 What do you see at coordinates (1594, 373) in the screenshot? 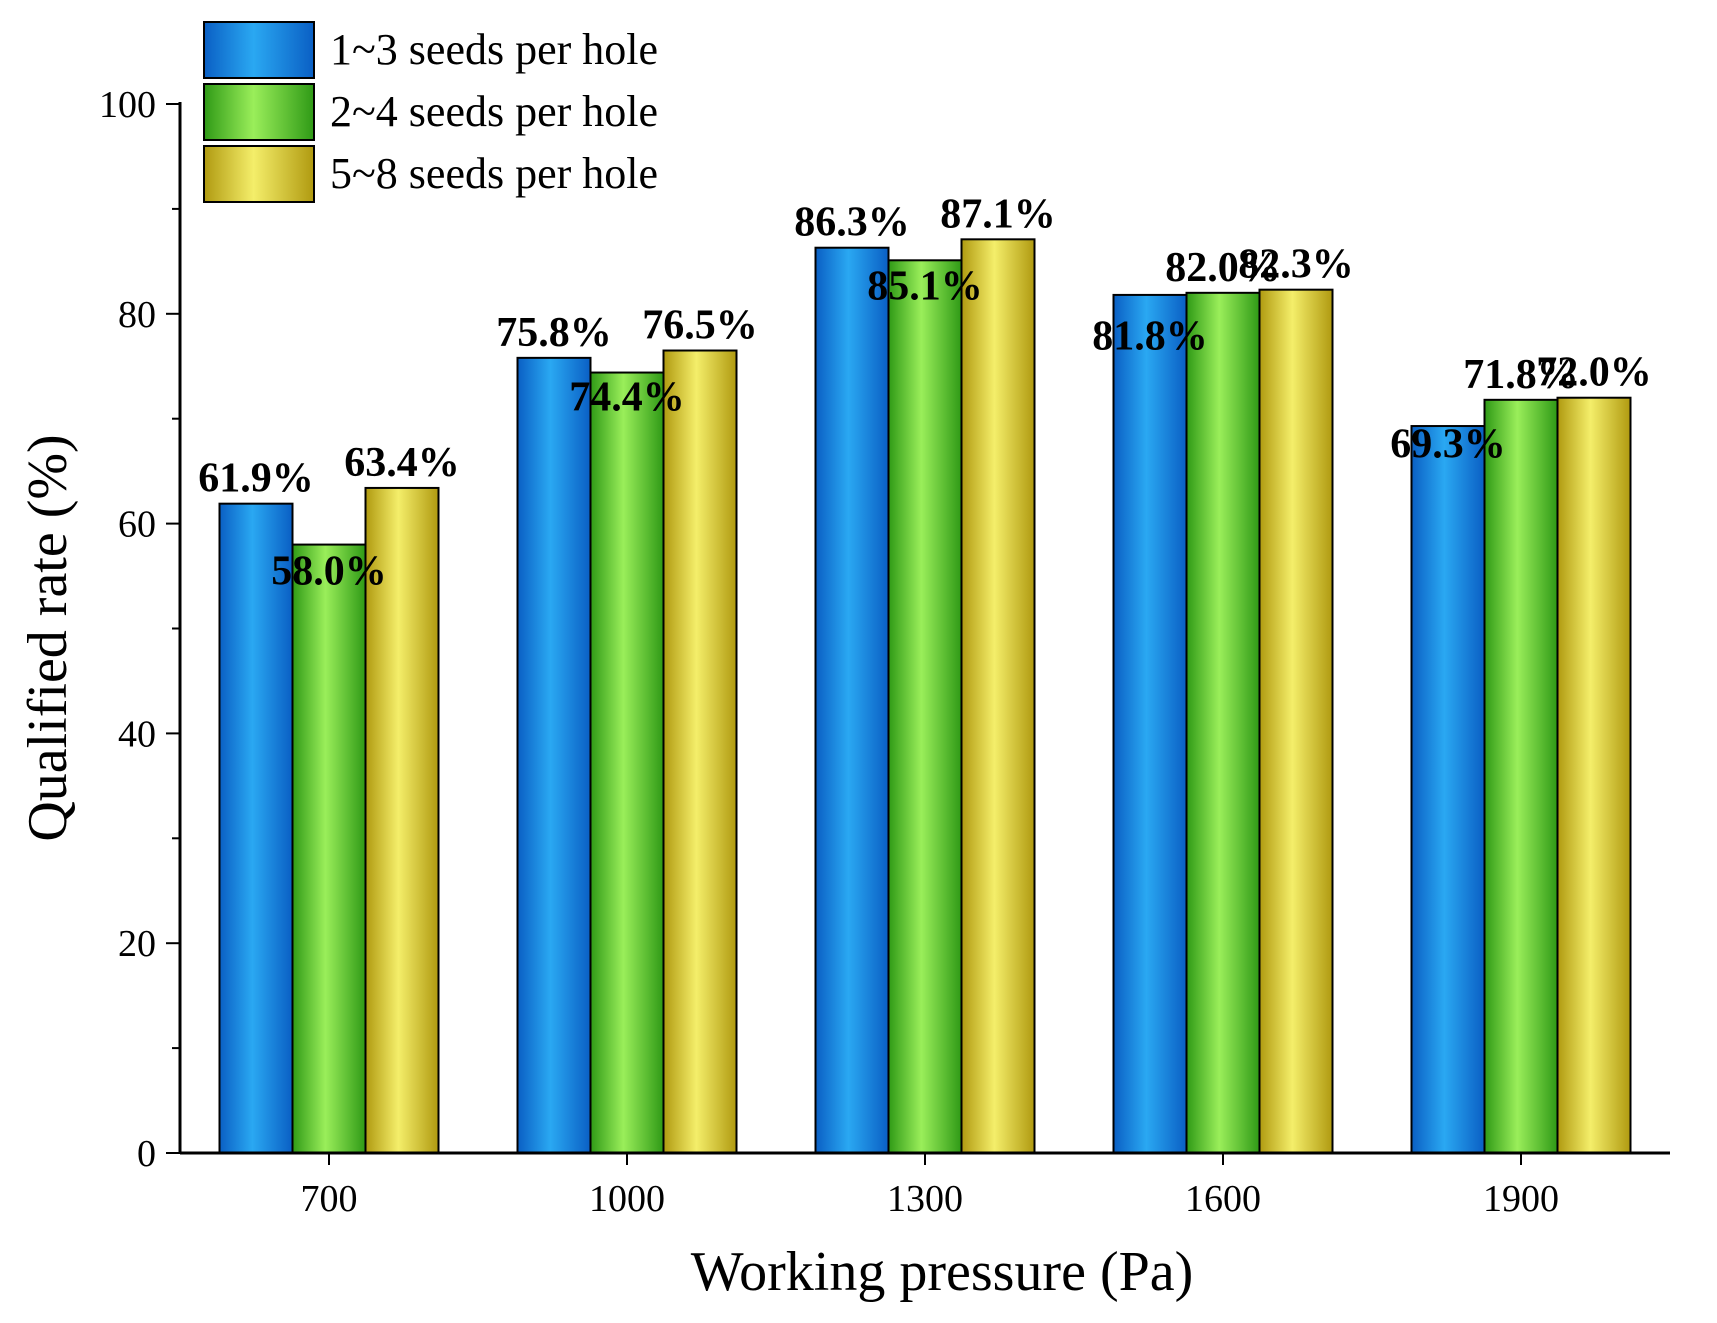
I see `data-label: 72.0%` at bounding box center [1594, 373].